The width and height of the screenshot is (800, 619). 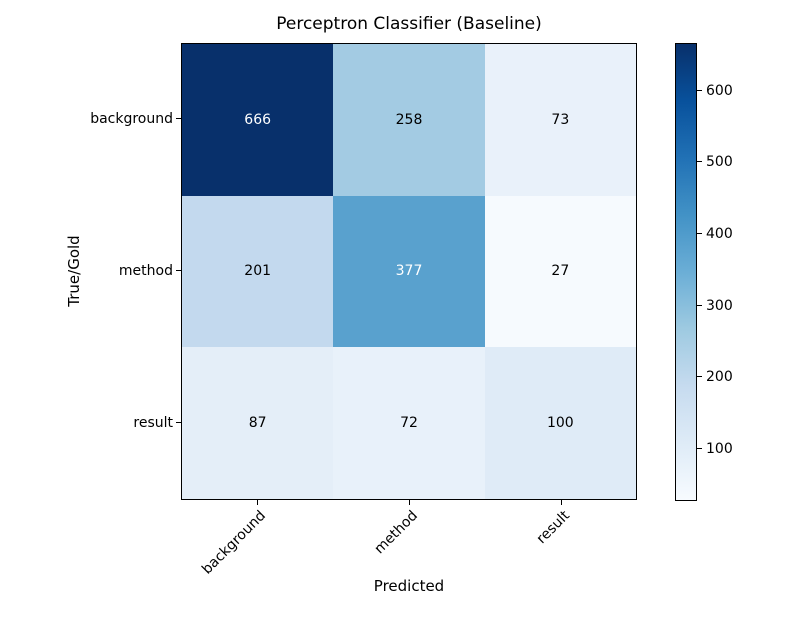 What do you see at coordinates (153, 423) in the screenshot?
I see `y-tick-label: result` at bounding box center [153, 423].